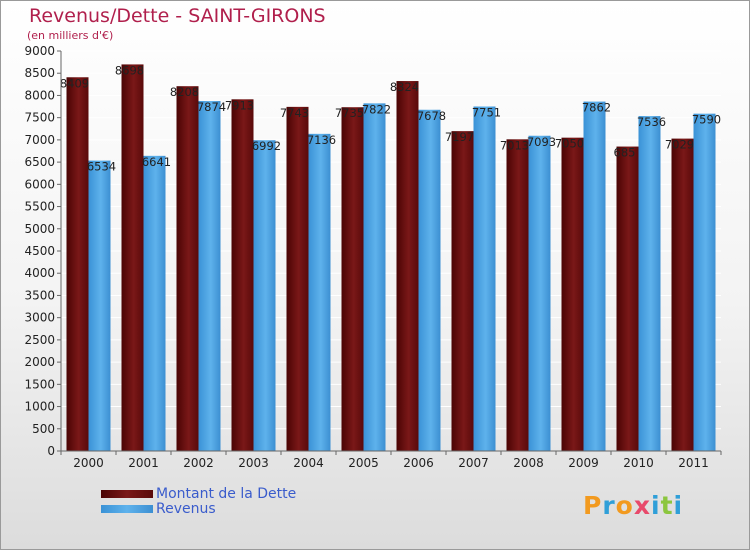 Image resolution: width=750 pixels, height=550 pixels. I want to click on data-label-dette: 8409, so click(74, 83).